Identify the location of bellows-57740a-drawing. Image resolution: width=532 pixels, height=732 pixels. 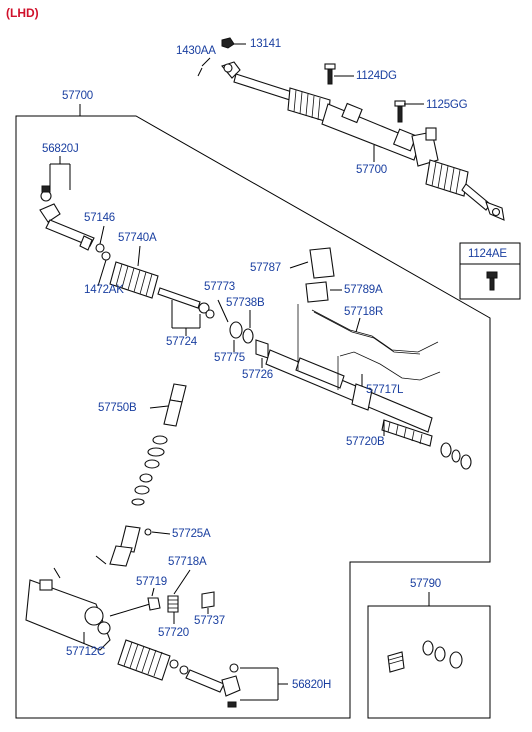
(134, 272).